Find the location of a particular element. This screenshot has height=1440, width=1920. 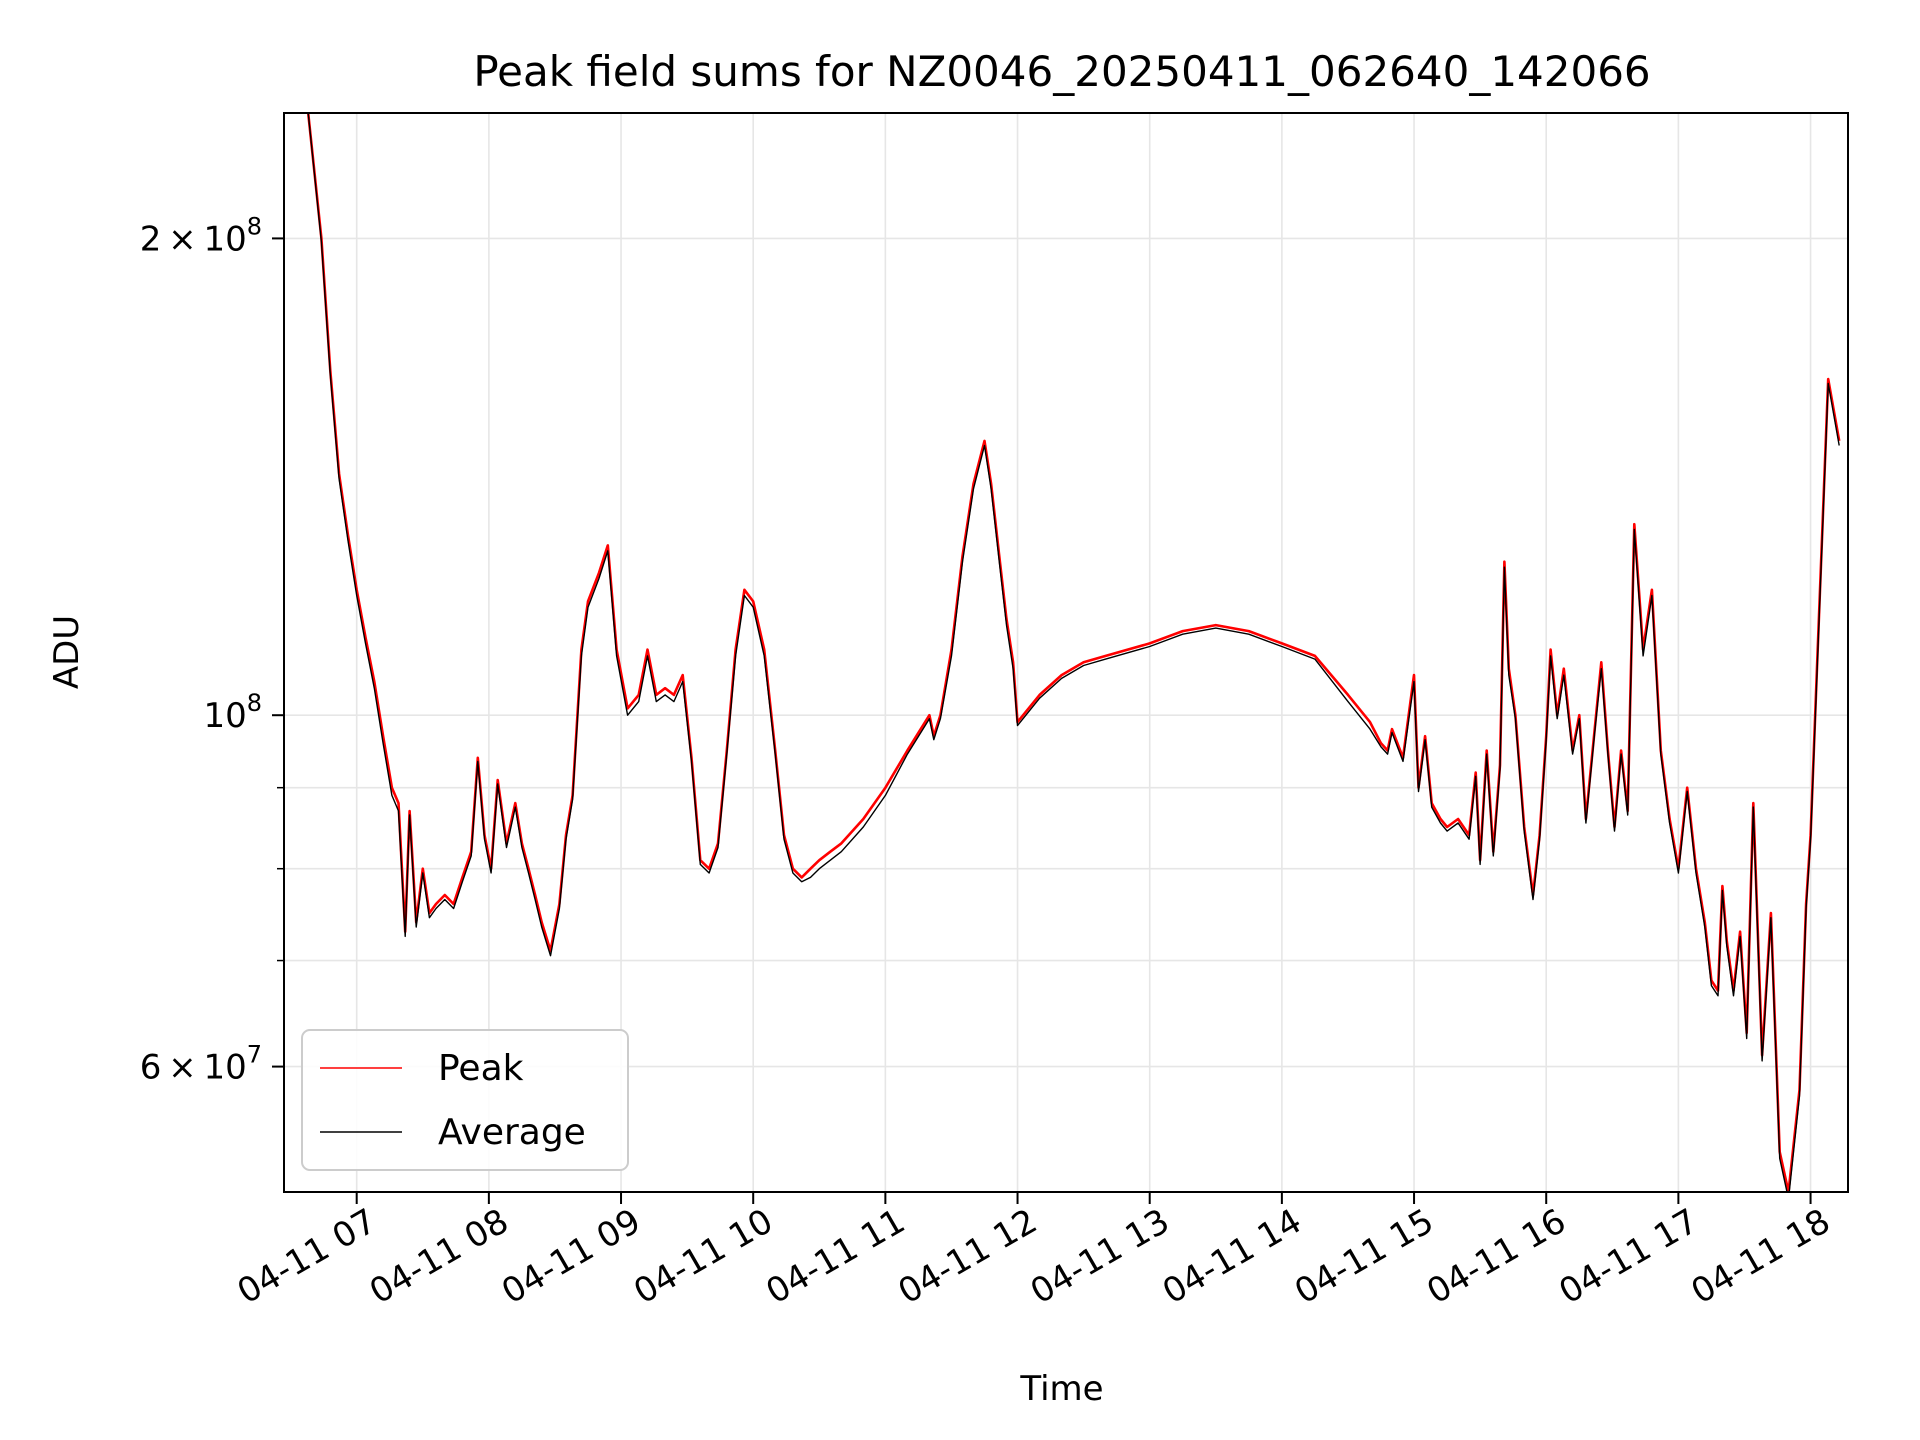

y-axis: 2 × 108 108 6 × 107 is located at coordinates (212, 650).